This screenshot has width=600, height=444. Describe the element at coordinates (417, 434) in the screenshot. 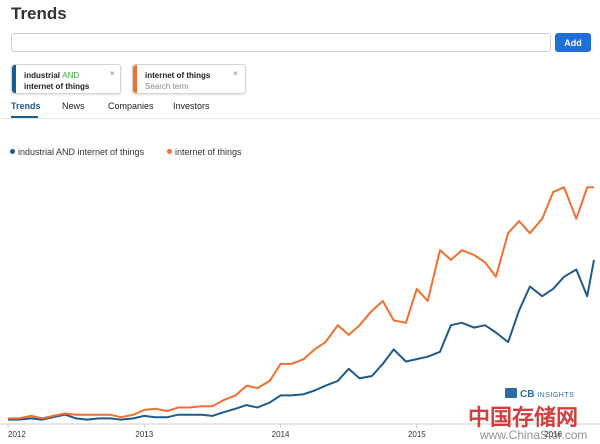

I see `x-tick-label: 2015` at that location.